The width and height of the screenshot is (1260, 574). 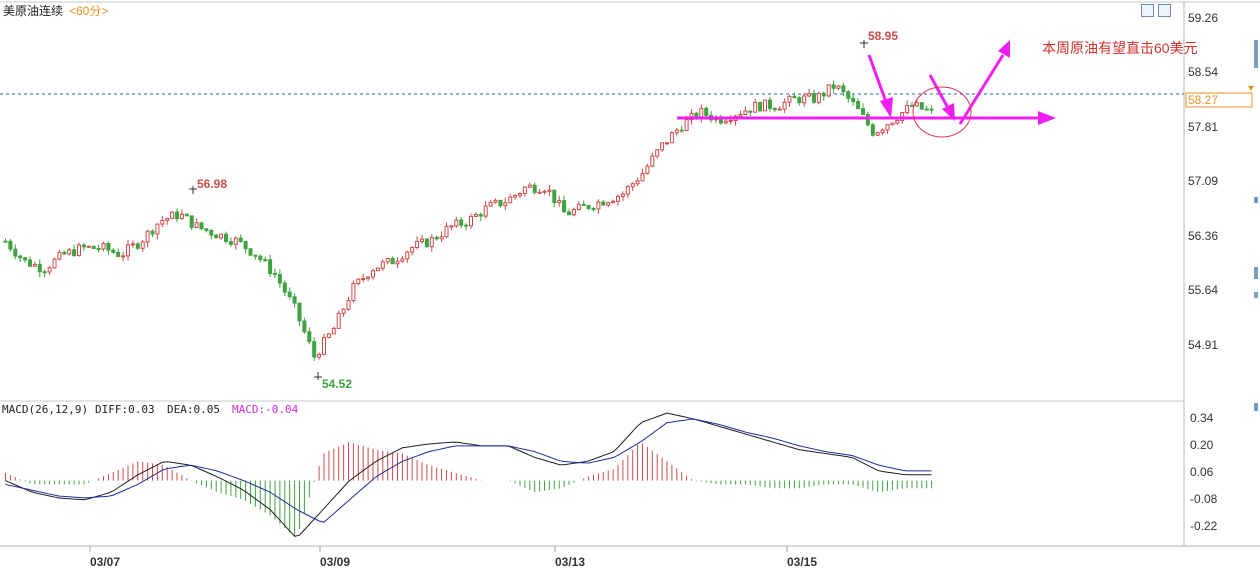 What do you see at coordinates (1203, 236) in the screenshot?
I see `price-tick: 56.36` at bounding box center [1203, 236].